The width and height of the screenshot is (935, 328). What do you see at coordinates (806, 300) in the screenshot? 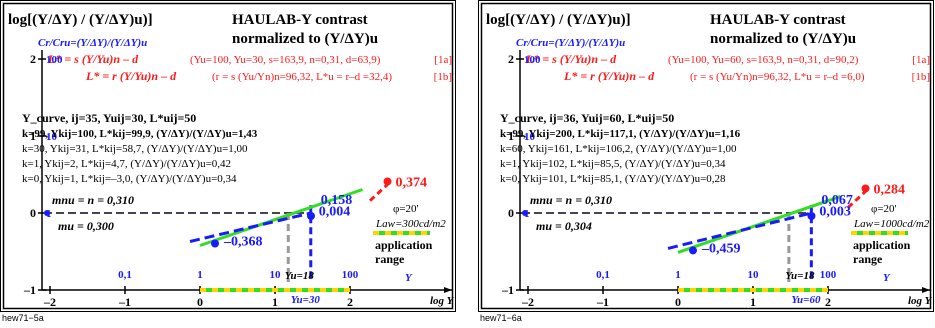
I see `yu-label: Yu=60` at bounding box center [806, 300].